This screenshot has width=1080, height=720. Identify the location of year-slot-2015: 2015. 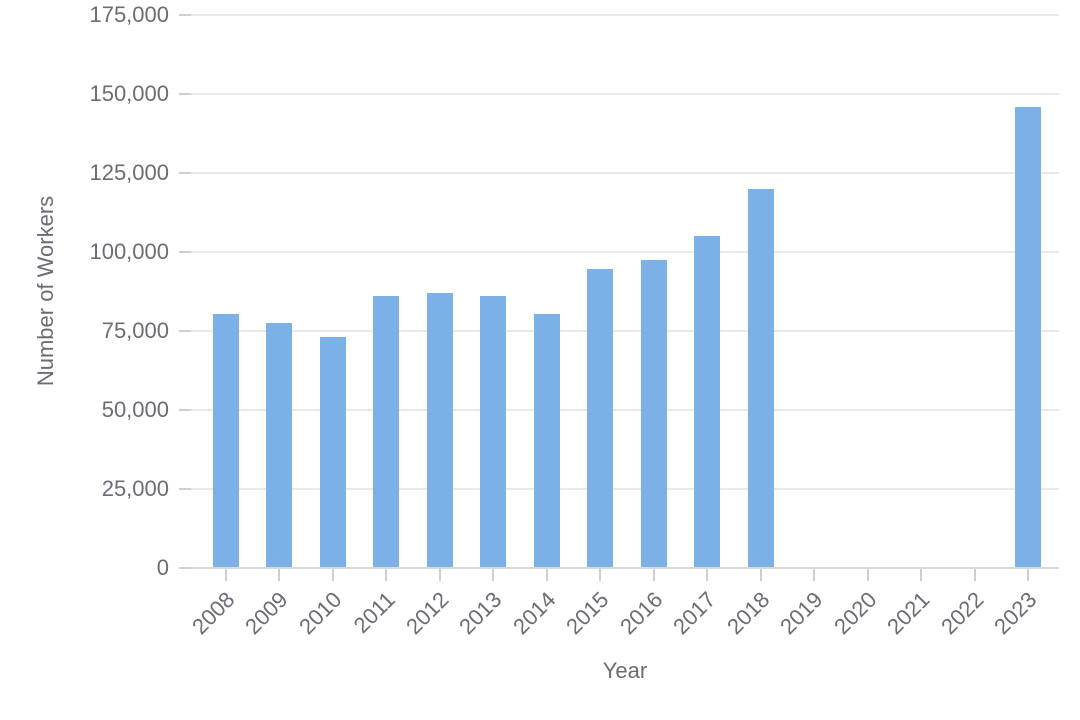
(594, 327).